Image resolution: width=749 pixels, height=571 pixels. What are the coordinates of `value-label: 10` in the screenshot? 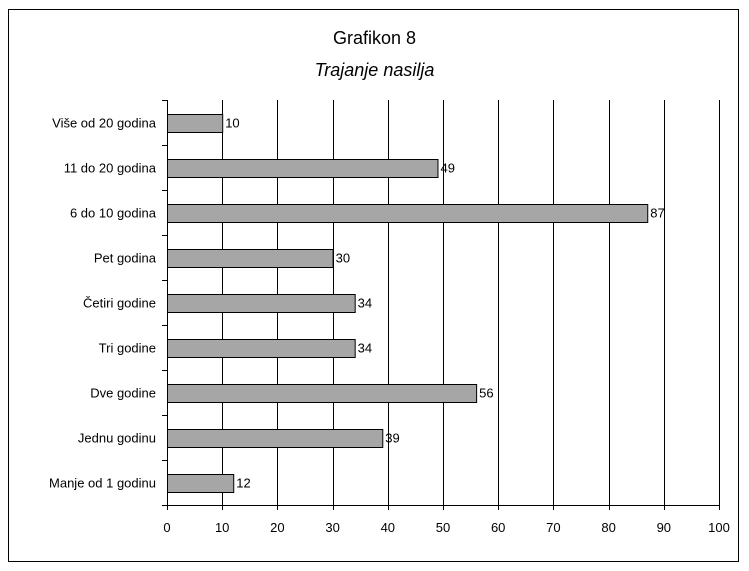 It's located at (232, 123).